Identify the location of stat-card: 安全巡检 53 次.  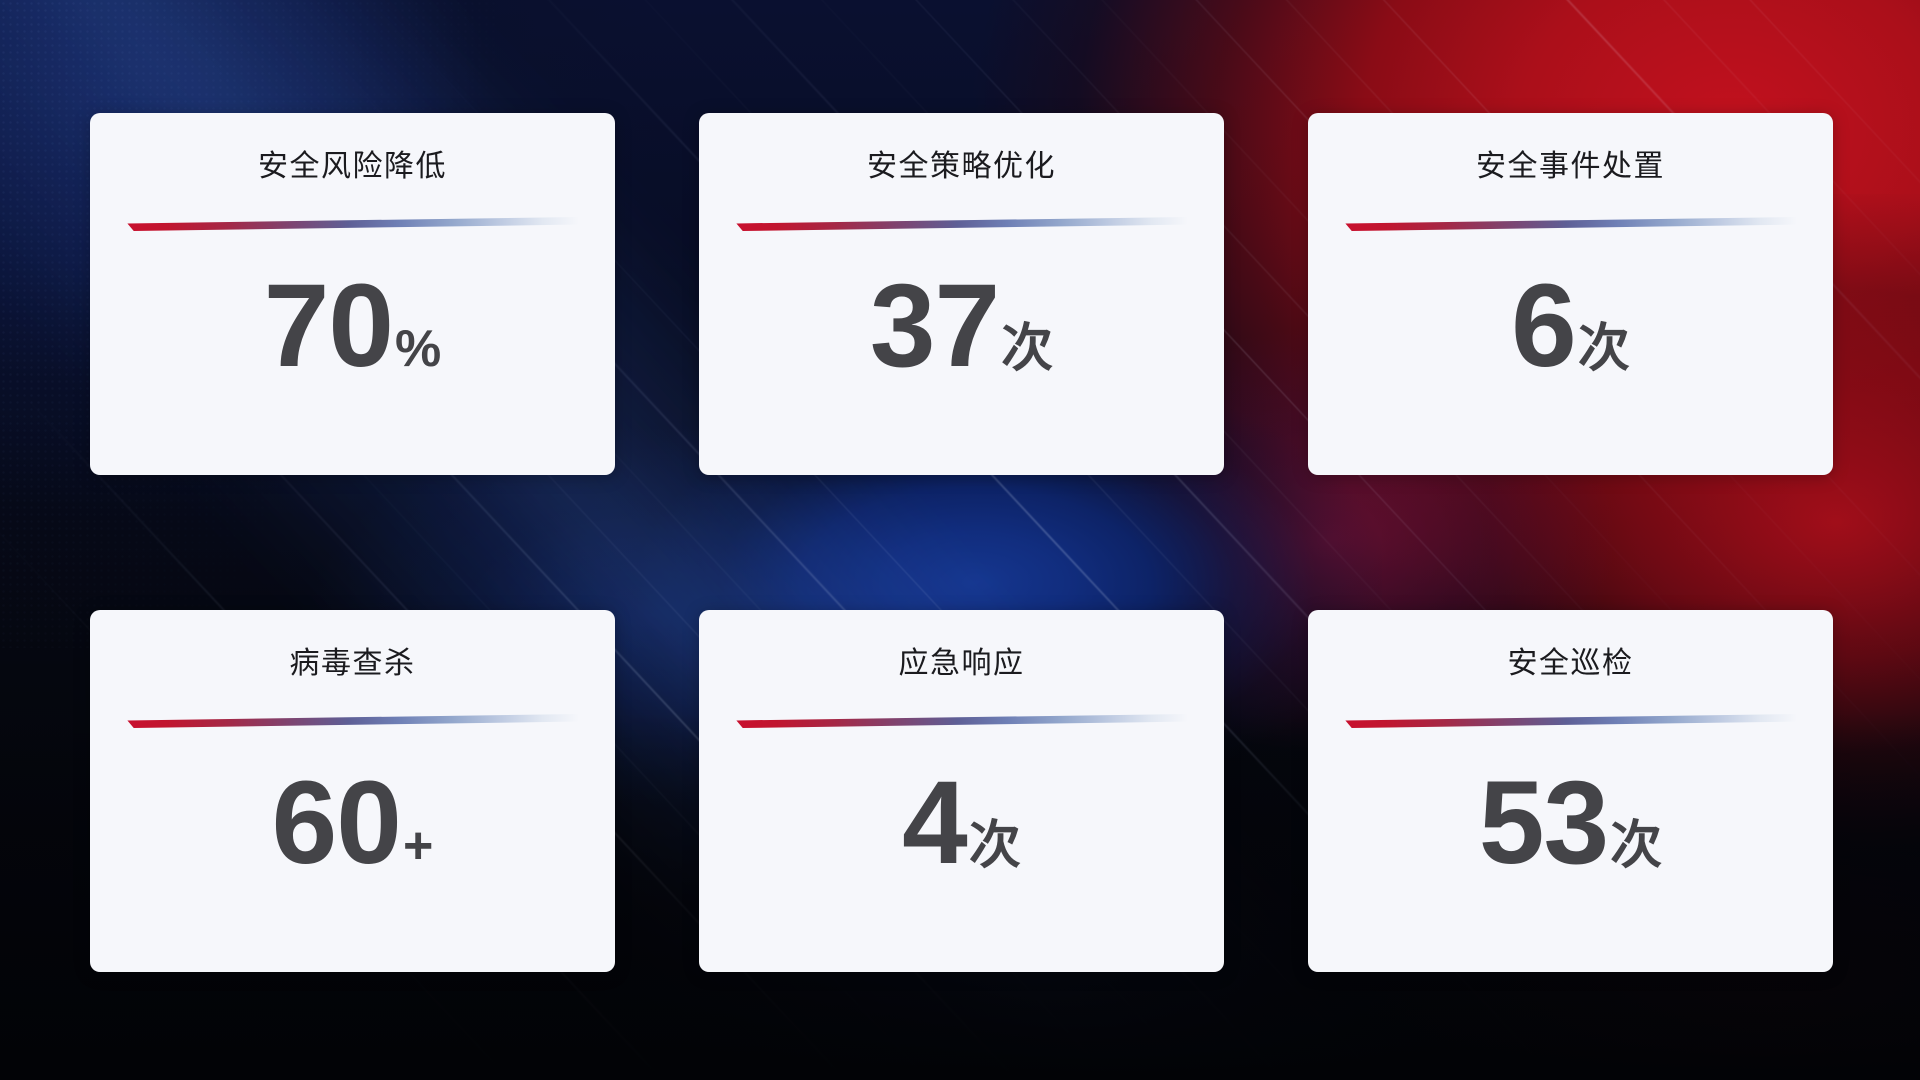
(1570, 791).